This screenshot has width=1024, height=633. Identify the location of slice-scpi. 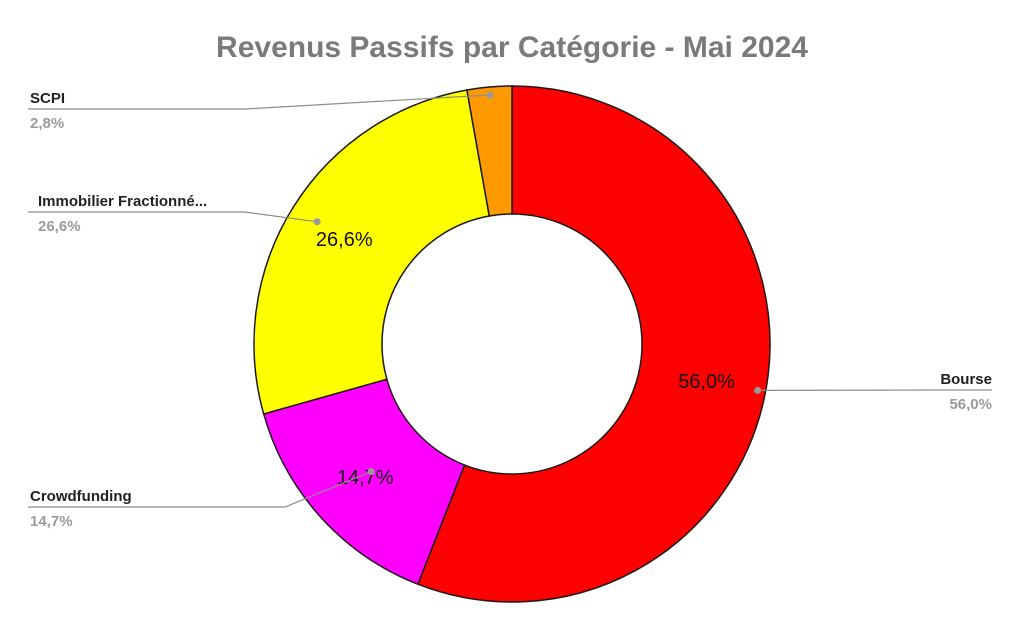
(489, 151).